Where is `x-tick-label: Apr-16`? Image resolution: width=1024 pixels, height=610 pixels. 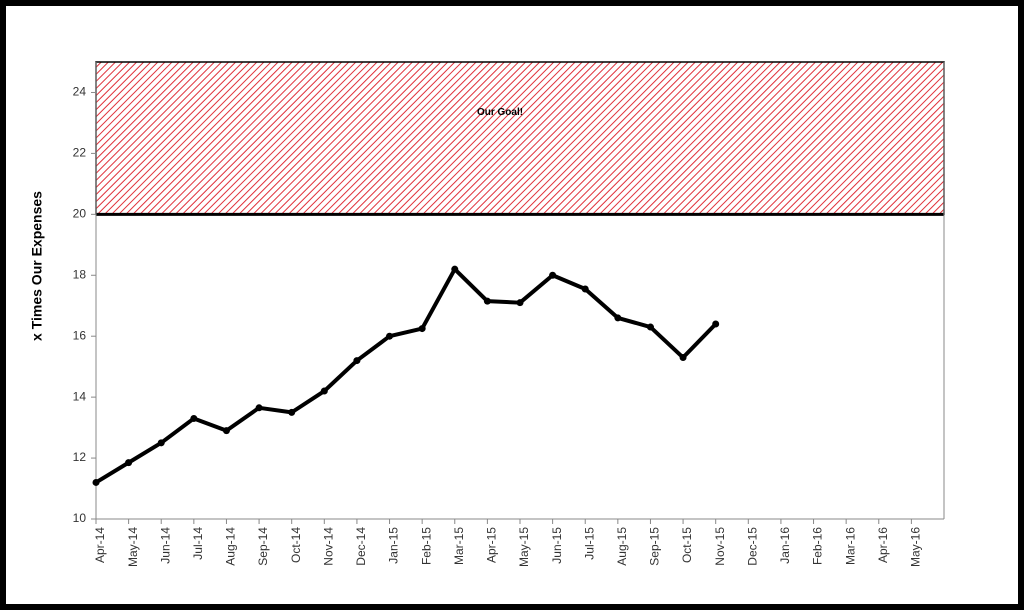 x-tick-label: Apr-16 is located at coordinates (883, 545).